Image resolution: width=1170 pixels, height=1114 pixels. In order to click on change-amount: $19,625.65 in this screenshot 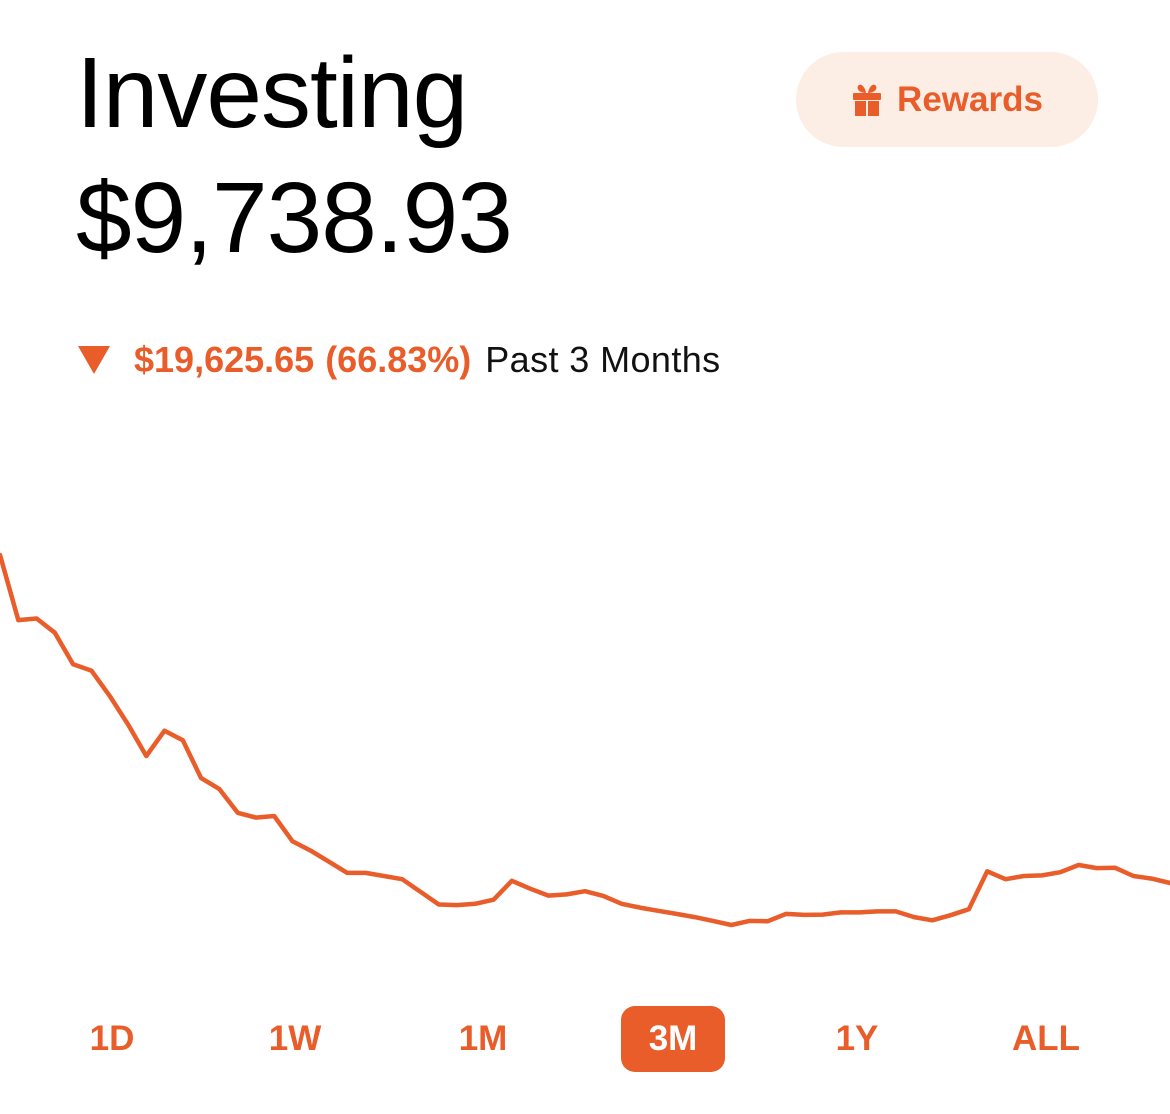, I will do `click(224, 359)`.